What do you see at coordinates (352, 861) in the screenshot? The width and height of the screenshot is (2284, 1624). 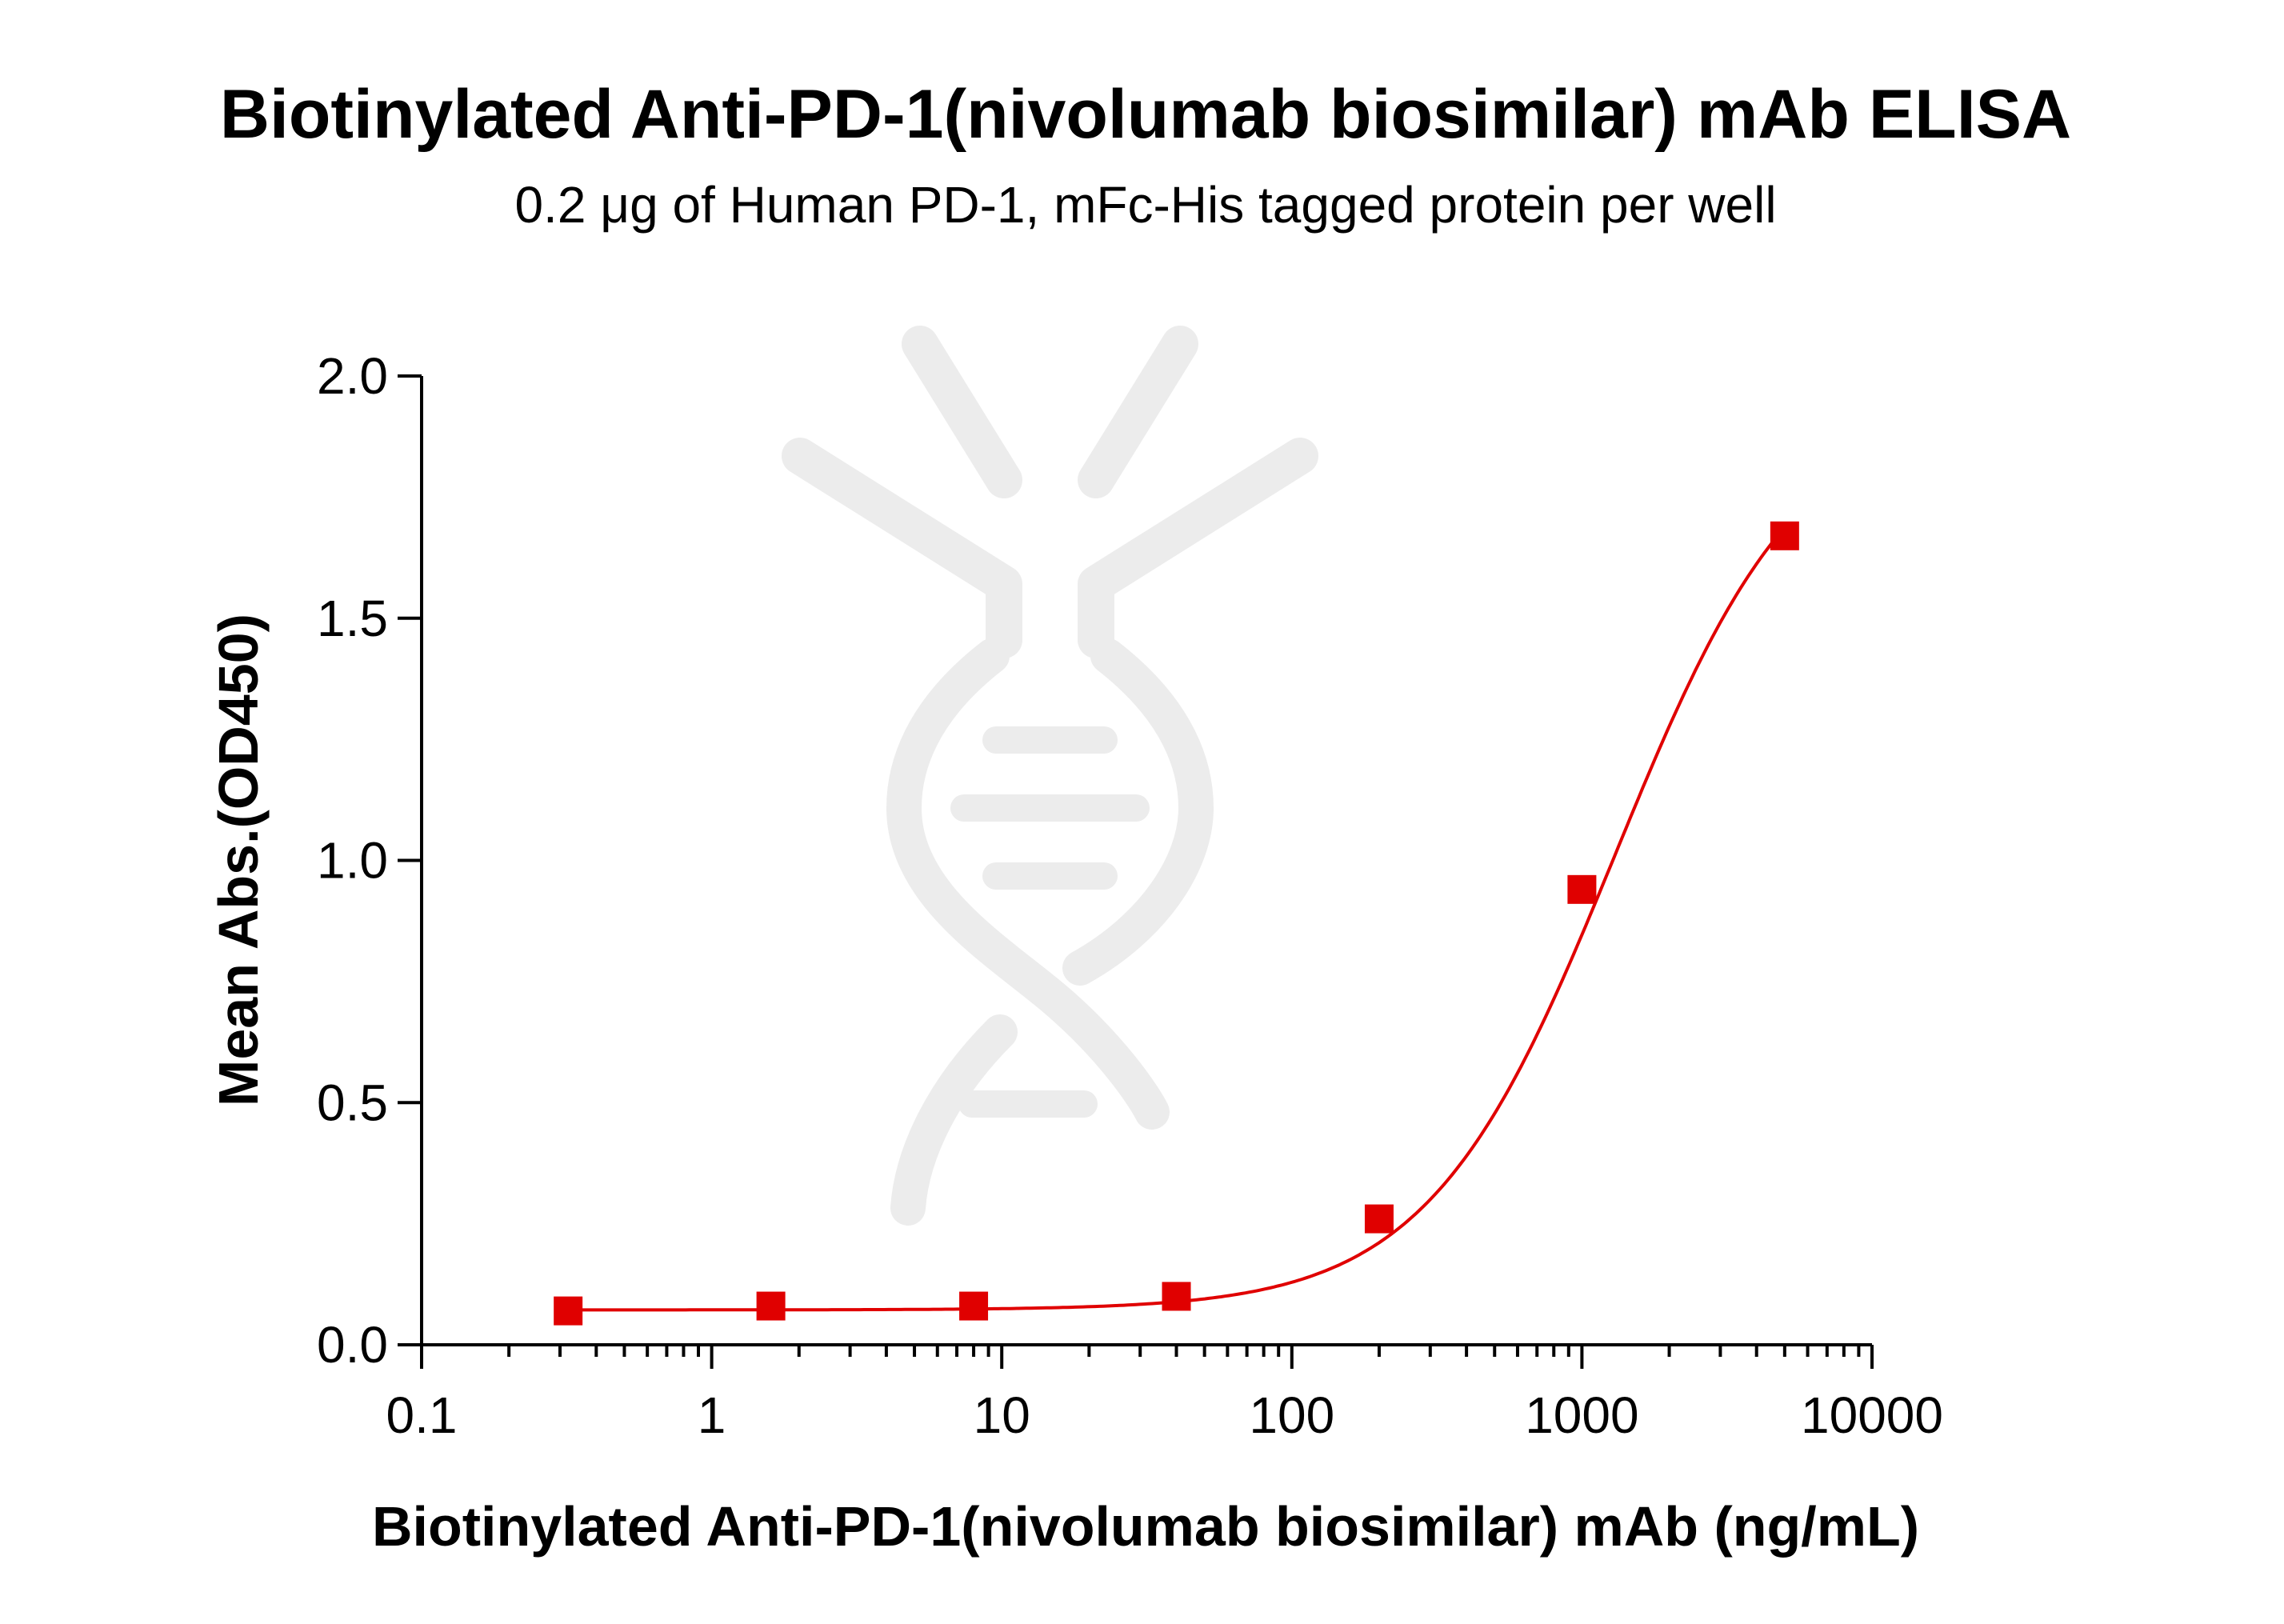 I see `y-tick-label: 1.0` at bounding box center [352, 861].